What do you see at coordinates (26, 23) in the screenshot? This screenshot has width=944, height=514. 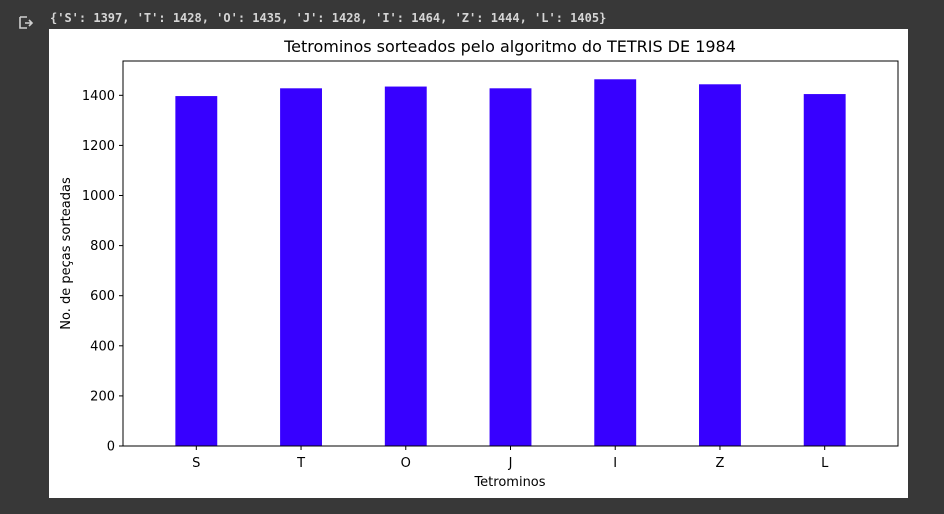 I see `output-arrow-icon` at bounding box center [26, 23].